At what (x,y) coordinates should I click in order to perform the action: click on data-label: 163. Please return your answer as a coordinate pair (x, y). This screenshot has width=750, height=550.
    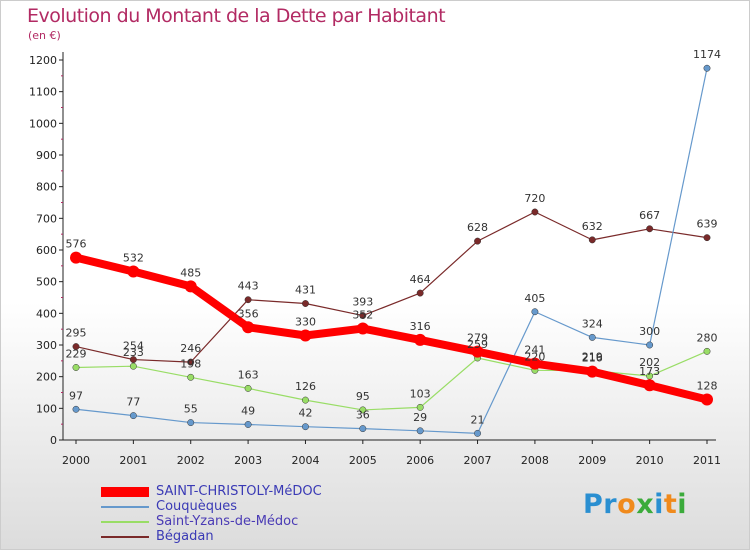
    Looking at the image, I should click on (248, 374).